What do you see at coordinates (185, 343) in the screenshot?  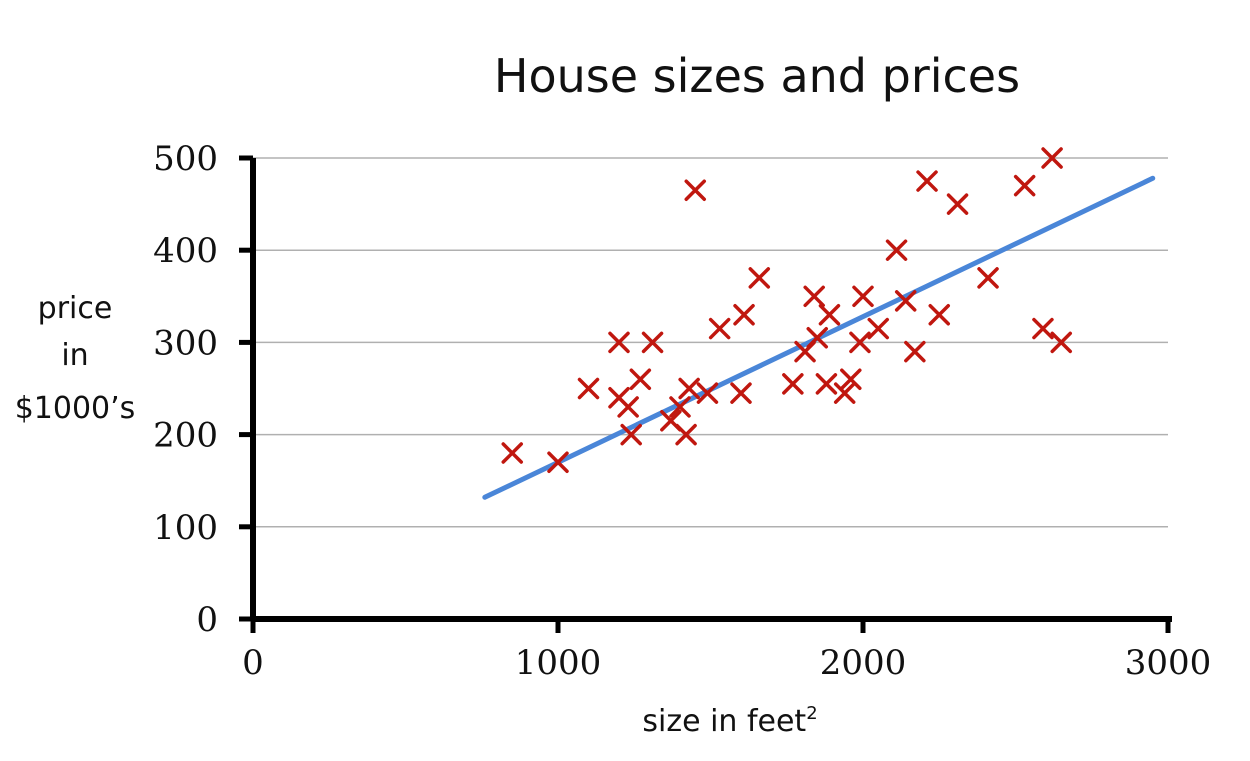 I see `y-tick-label-300: 300` at bounding box center [185, 343].